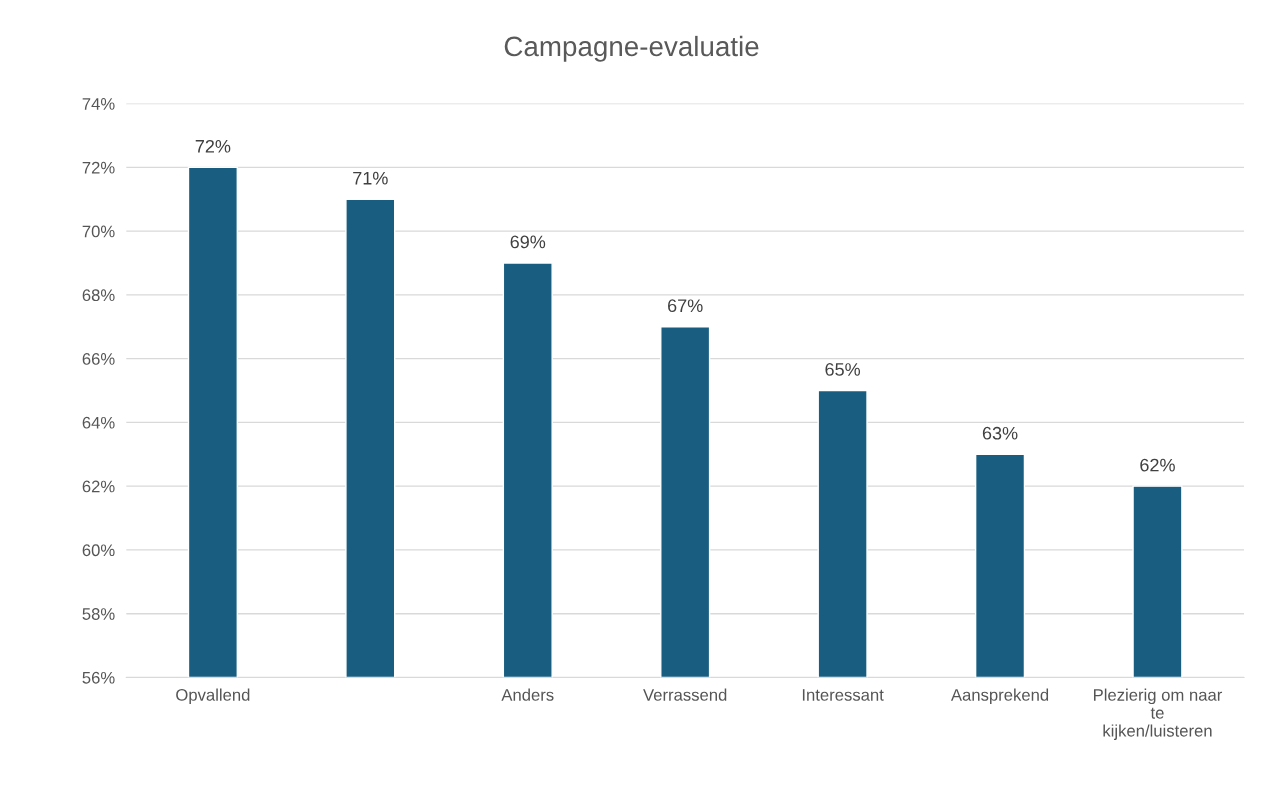 The width and height of the screenshot is (1263, 797). What do you see at coordinates (1158, 714) in the screenshot?
I see `x-tick-label: Plezierig om naar te kijken/luisteren` at bounding box center [1158, 714].